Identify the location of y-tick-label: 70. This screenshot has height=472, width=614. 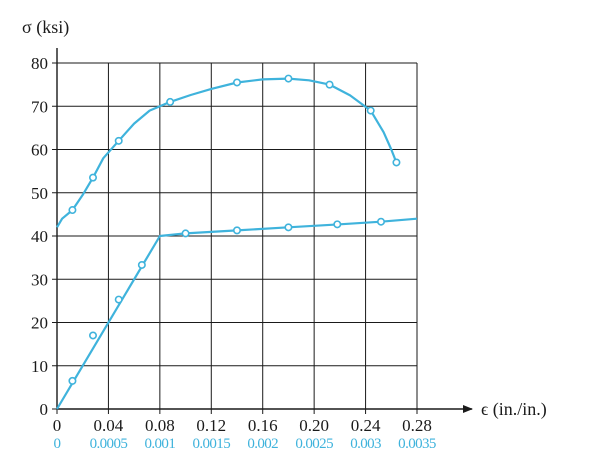
(39, 106).